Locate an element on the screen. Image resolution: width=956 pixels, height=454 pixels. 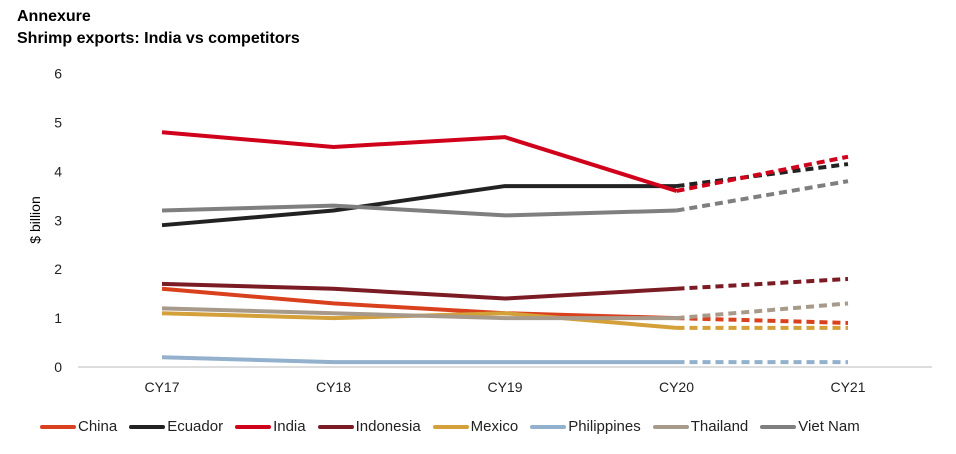
legend-label: Thailand is located at coordinates (719, 426).